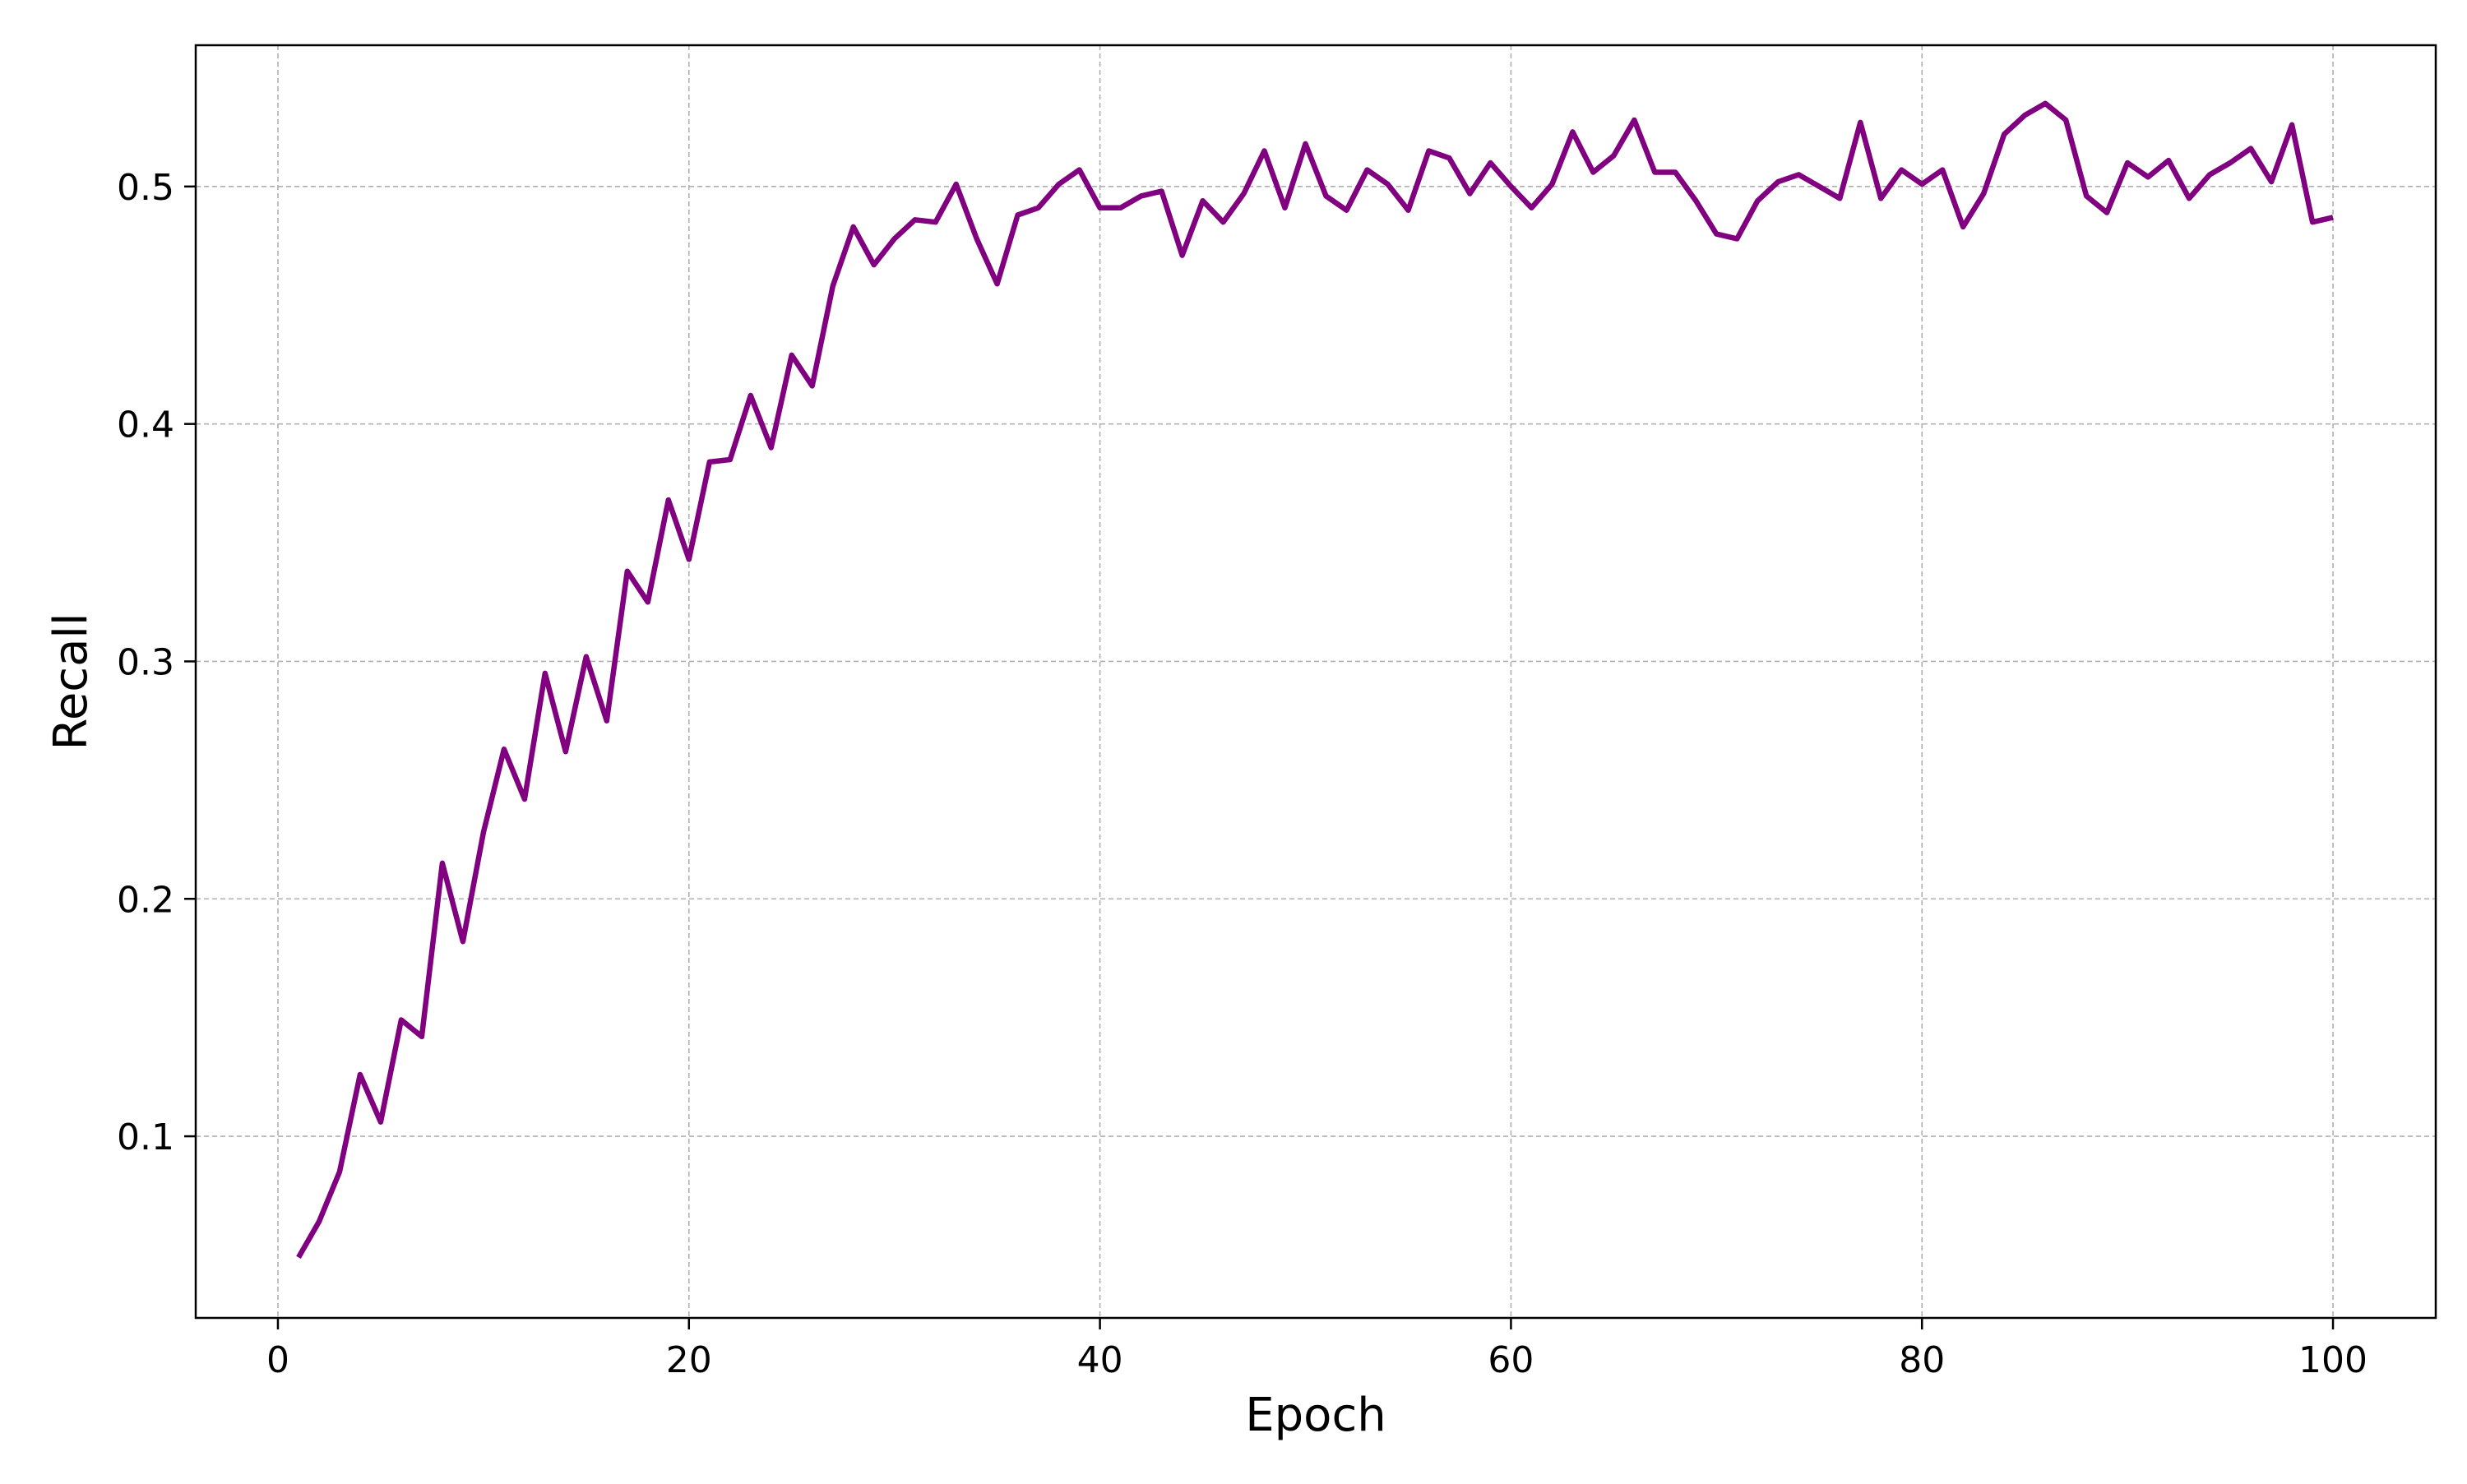 The width and height of the screenshot is (2467, 1484). I want to click on y-tick-label: 0.1, so click(145, 1137).